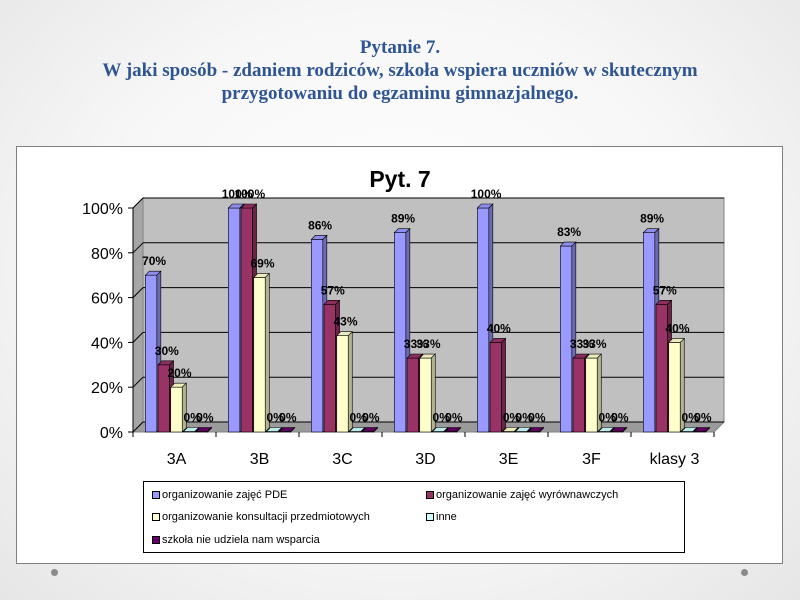 The width and height of the screenshot is (800, 600). What do you see at coordinates (345, 322) in the screenshot?
I see `data-label: 43%` at bounding box center [345, 322].